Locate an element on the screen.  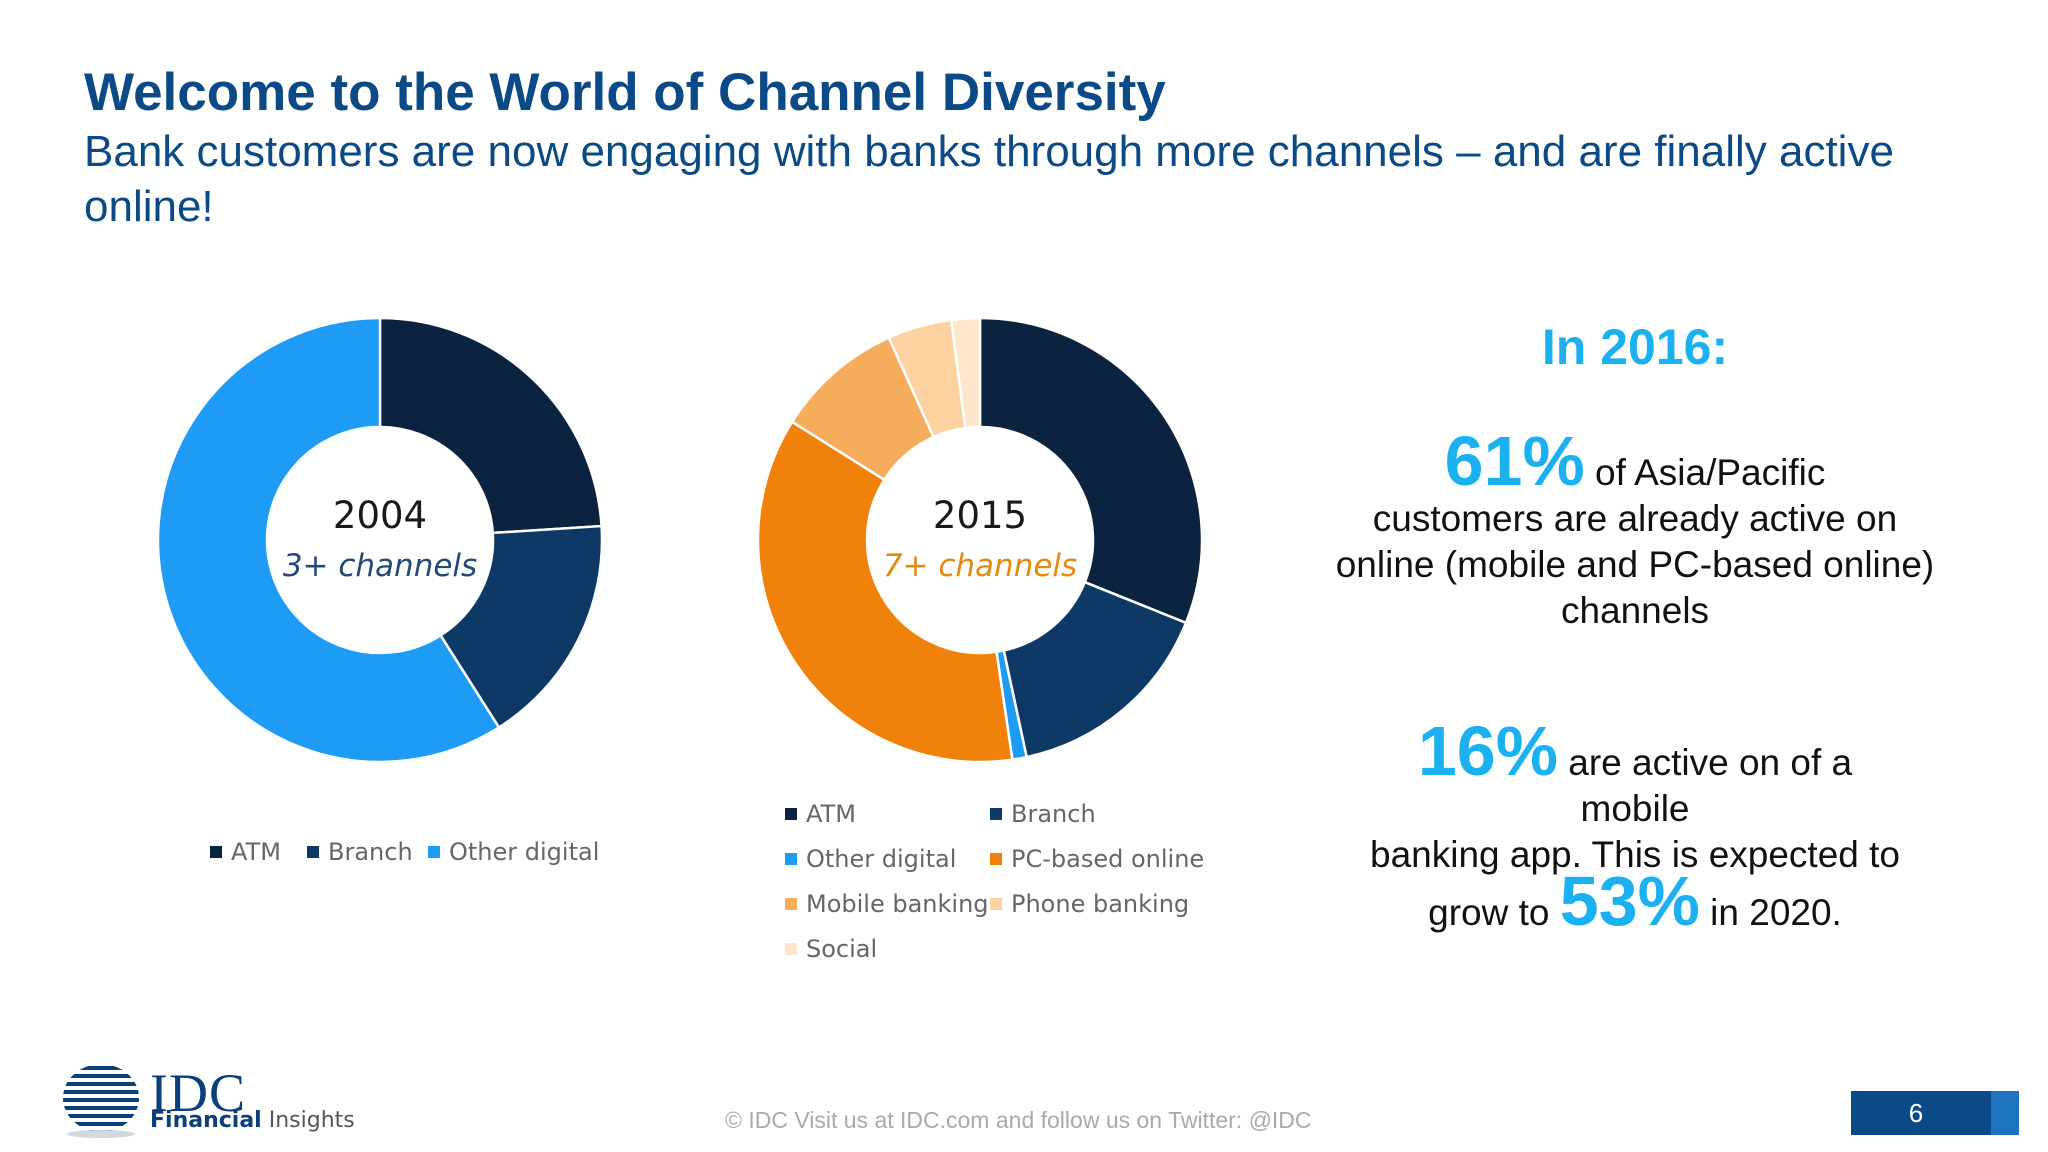
idc-logo: IDC Financial Insights is located at coordinates (208, 1100).